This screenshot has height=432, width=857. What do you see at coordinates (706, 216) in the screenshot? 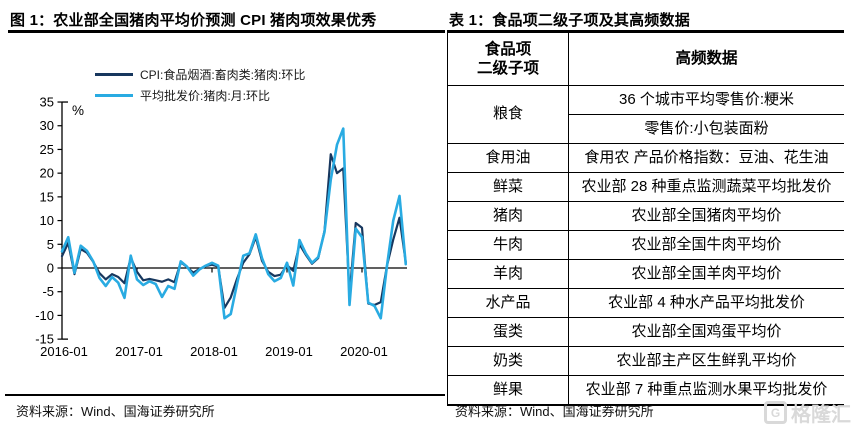
I see `high-freq-data-cell: 农业部全国猪肉平均价` at bounding box center [706, 216].